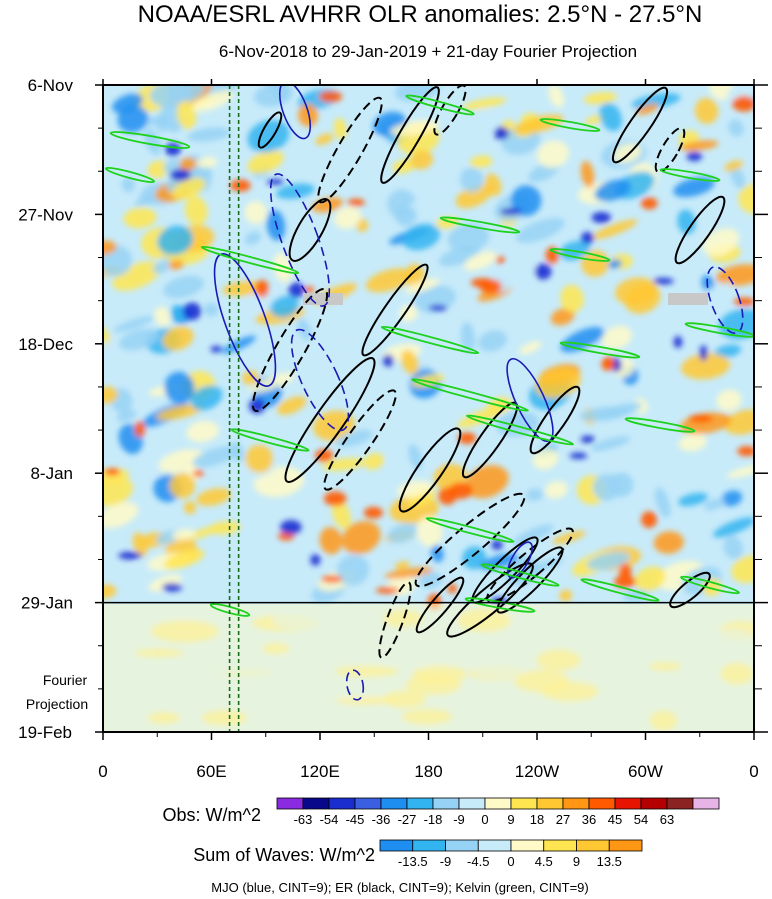 Image resolution: width=772 pixels, height=899 pixels. What do you see at coordinates (645, 771) in the screenshot?
I see `x-tick-label: 60W` at bounding box center [645, 771].